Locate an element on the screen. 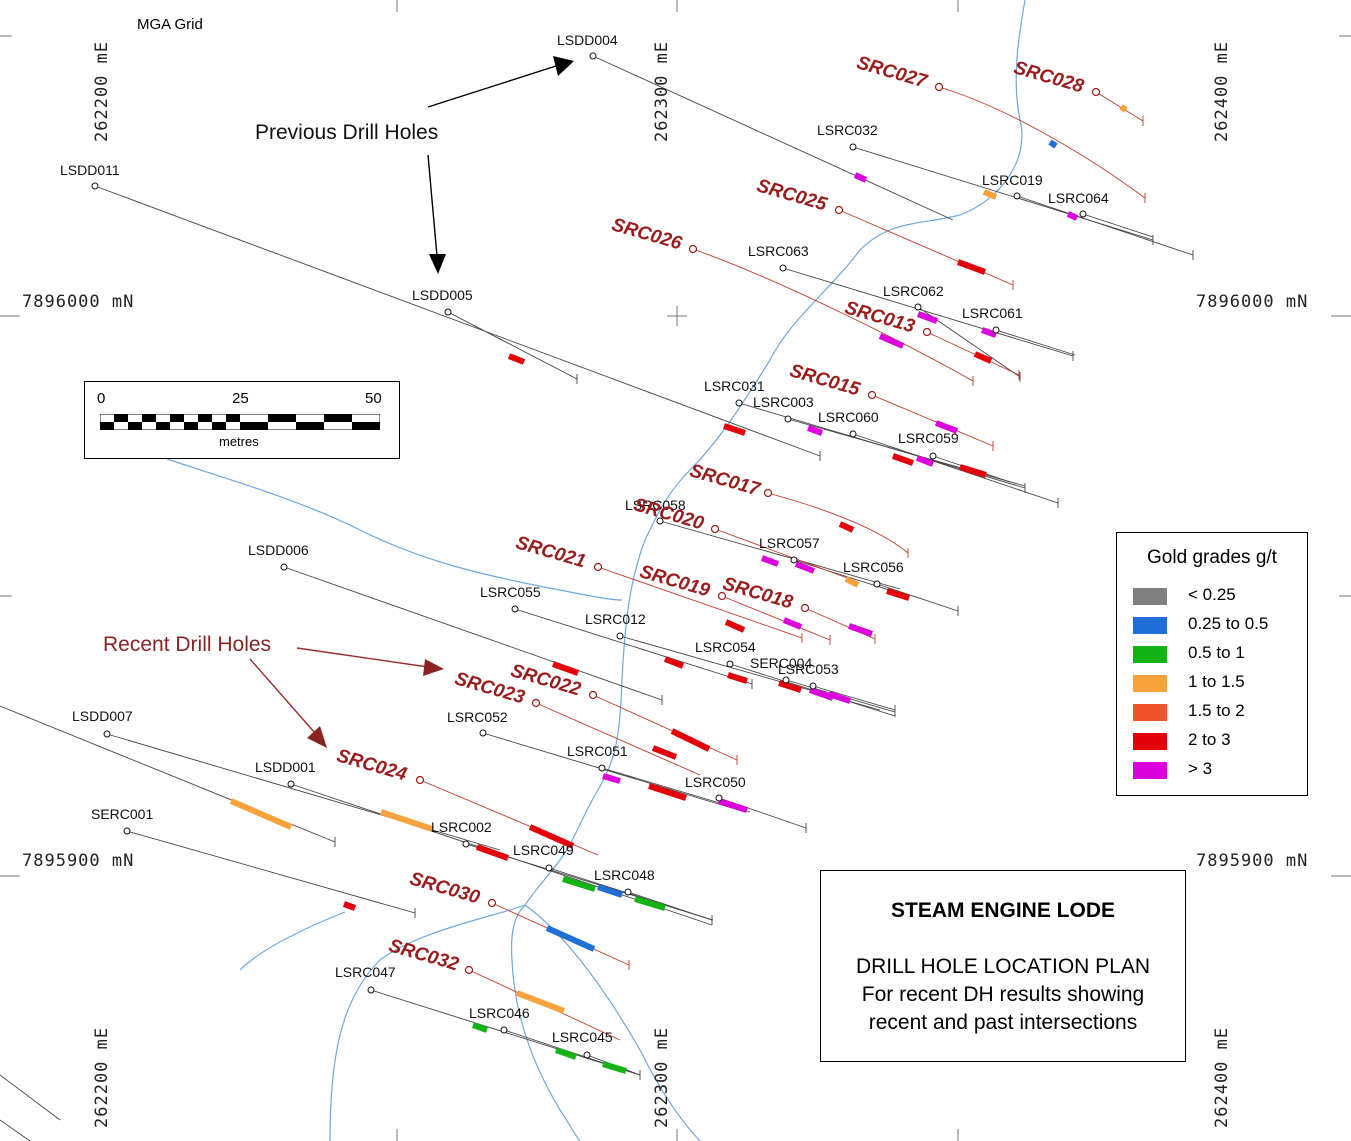 The height and width of the screenshot is (1141, 1351). previous-holes-callout: Previous Drill Holes is located at coordinates (347, 132).